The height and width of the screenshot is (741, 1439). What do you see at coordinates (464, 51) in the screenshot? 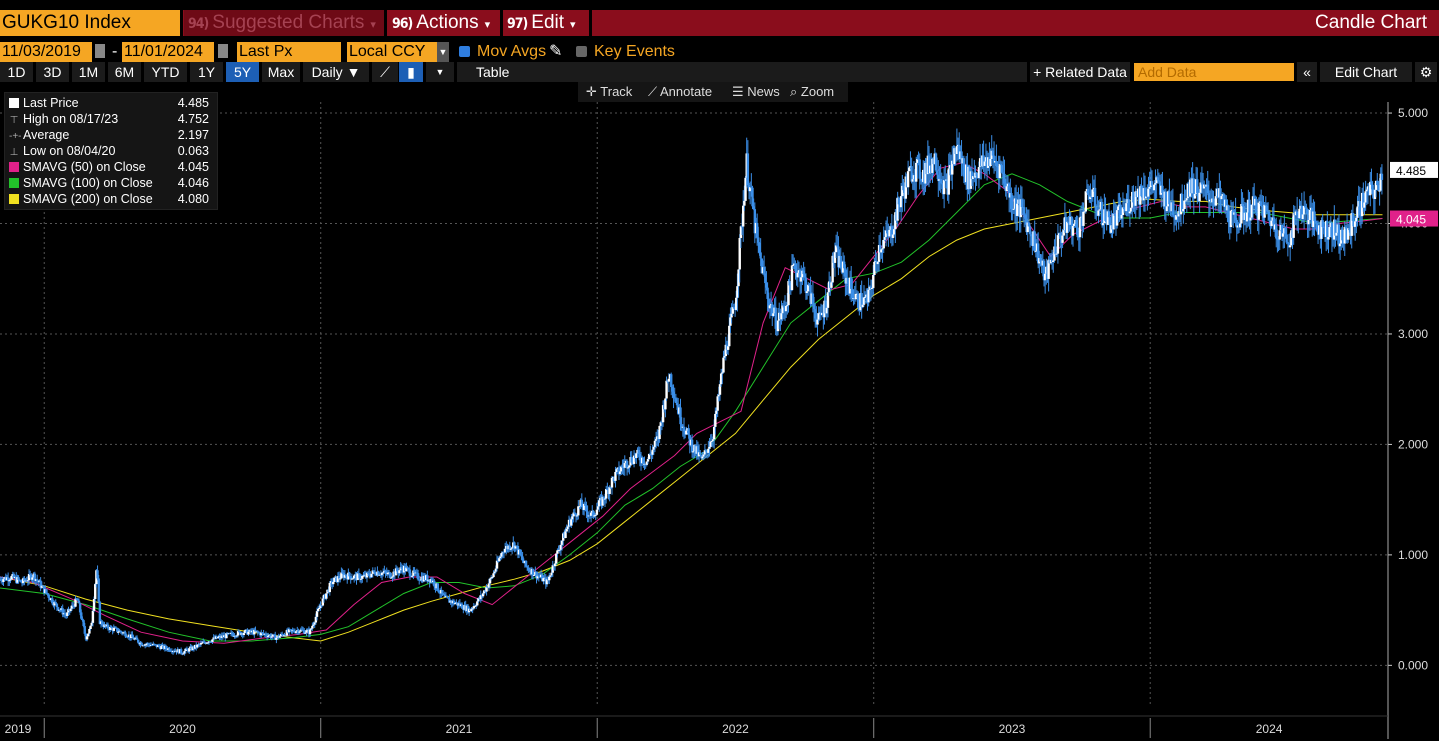
I see `mov-avgs-checkbox` at bounding box center [464, 51].